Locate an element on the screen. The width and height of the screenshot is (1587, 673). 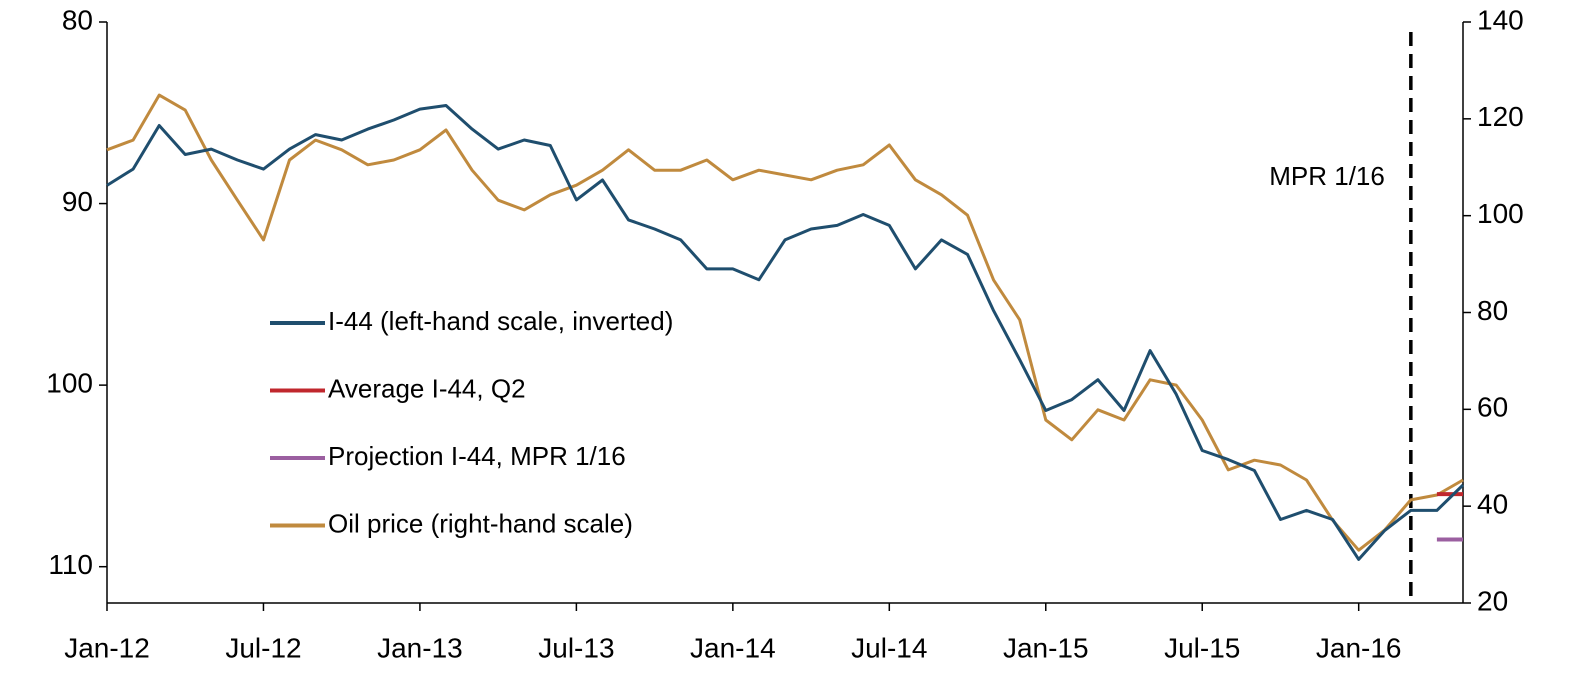
x-tick-label: Jul-15 is located at coordinates (1202, 647).